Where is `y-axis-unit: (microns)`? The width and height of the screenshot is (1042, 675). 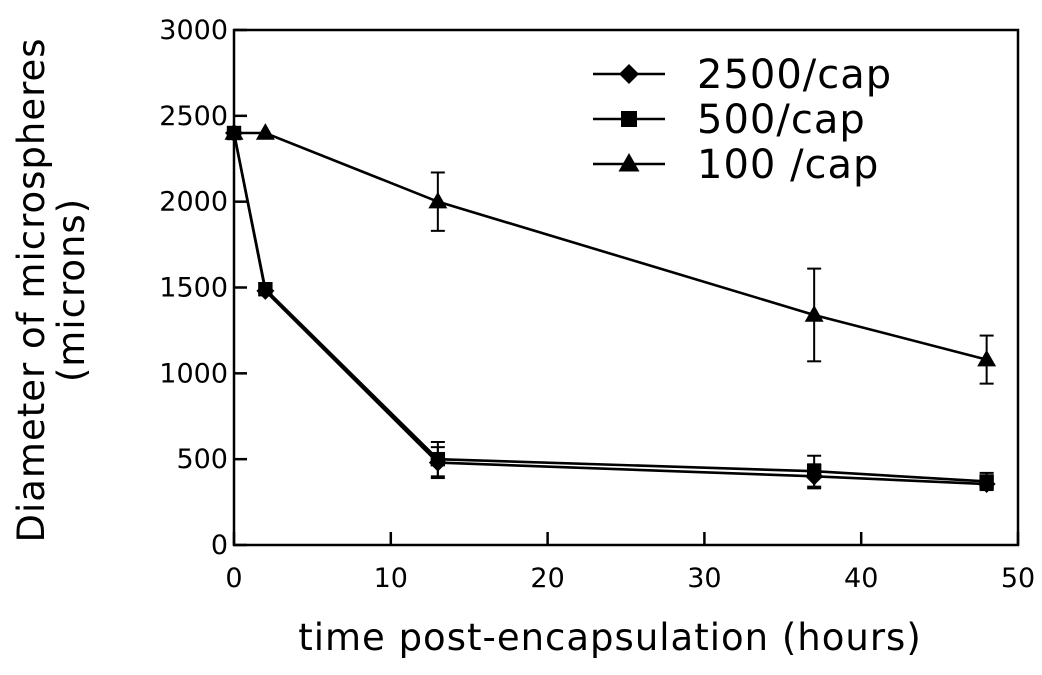
y-axis-unit: (microns) is located at coordinates (71, 290).